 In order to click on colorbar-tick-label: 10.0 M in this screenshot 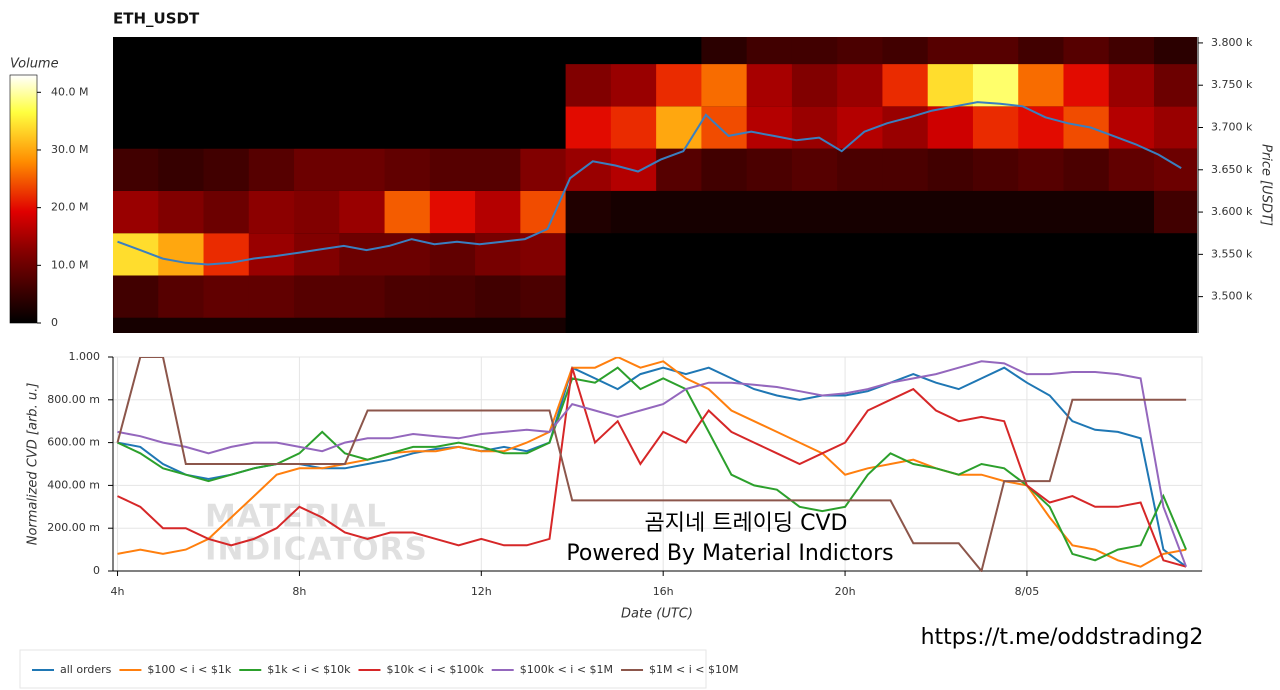, I will do `click(69, 264)`.